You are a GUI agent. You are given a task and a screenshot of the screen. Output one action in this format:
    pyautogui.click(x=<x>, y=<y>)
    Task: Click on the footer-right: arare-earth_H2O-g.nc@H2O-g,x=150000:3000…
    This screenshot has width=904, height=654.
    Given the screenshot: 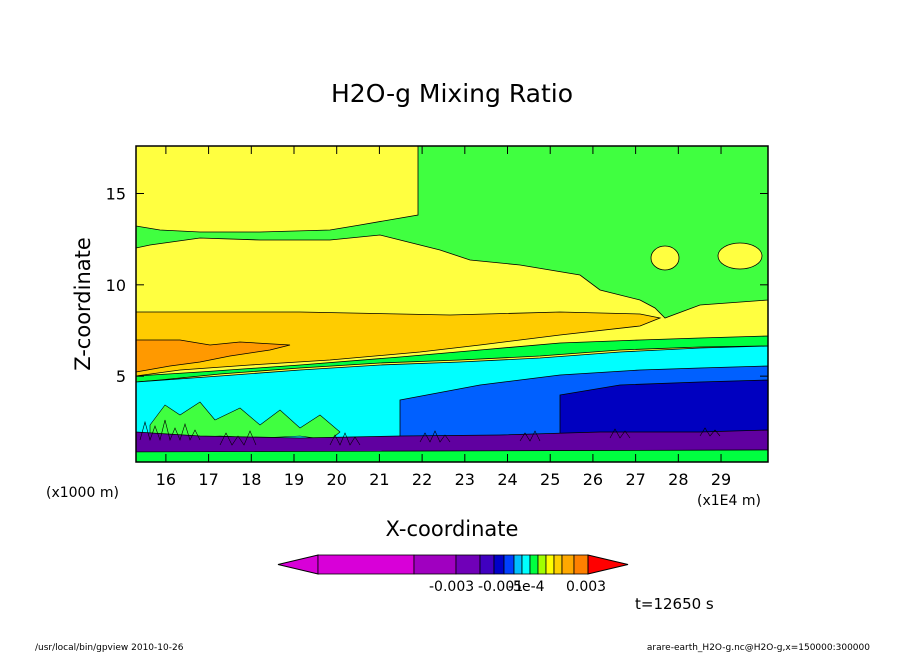 What is the action you would take?
    pyautogui.click(x=758, y=648)
    